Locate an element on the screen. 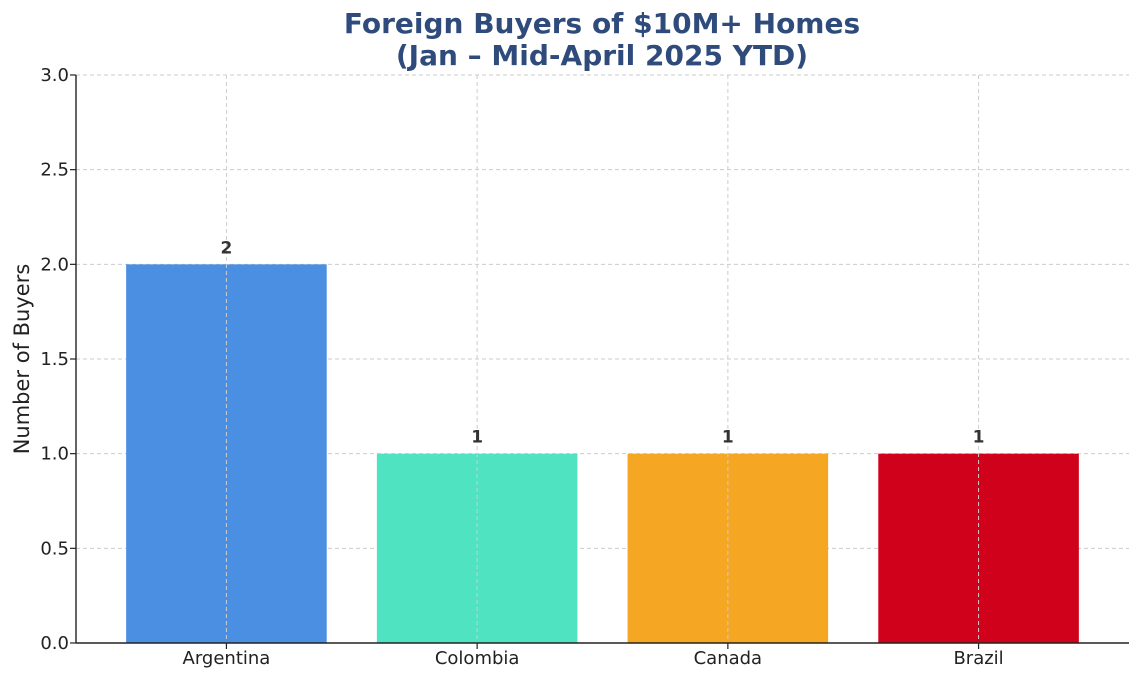  y-axis-ticks: 0.0 0.5 1.0 1.5 2.0 2.5 3.0 is located at coordinates (58, 359).